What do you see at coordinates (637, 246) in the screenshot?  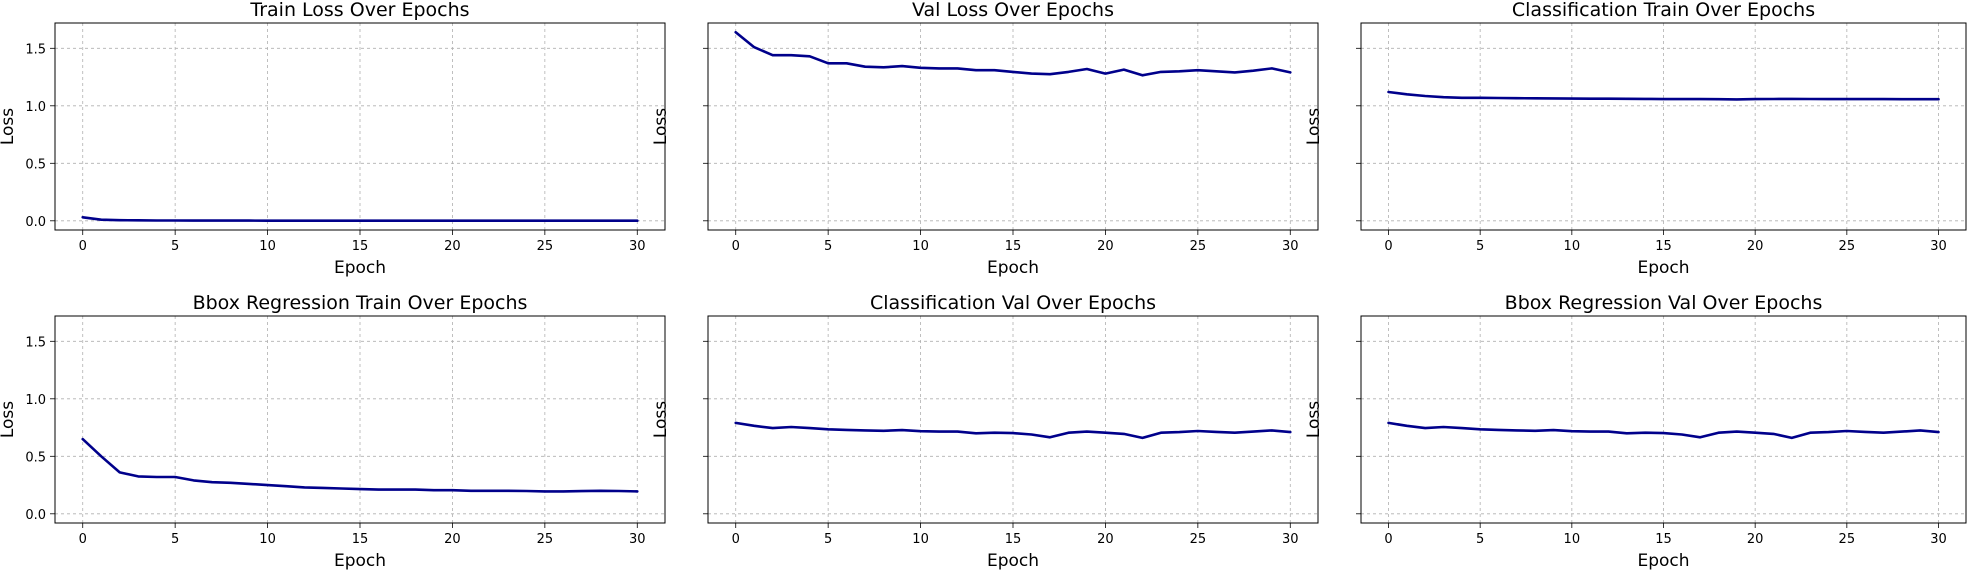 I see `chart-1-x-tick-label: 30` at bounding box center [637, 246].